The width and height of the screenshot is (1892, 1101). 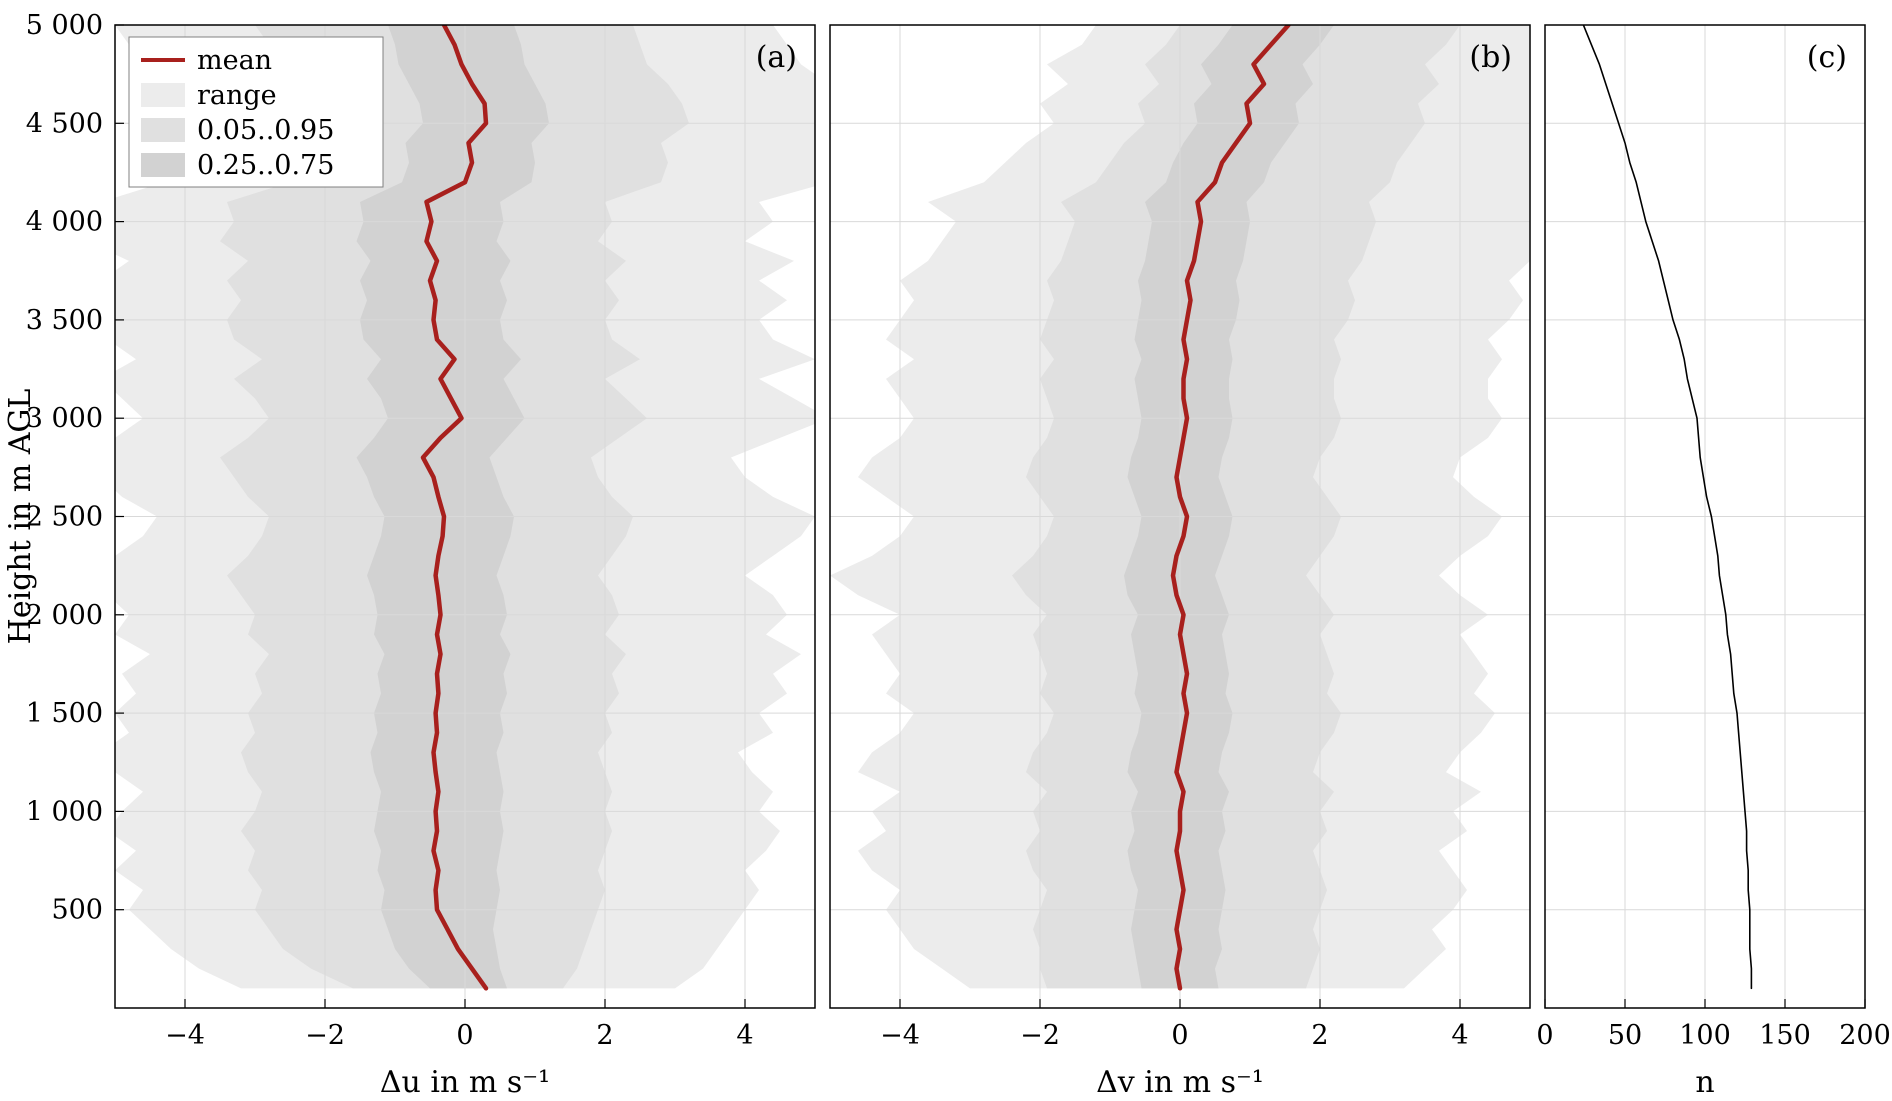 I want to click on x-tick-label-b: 4, so click(x=1459, y=1035).